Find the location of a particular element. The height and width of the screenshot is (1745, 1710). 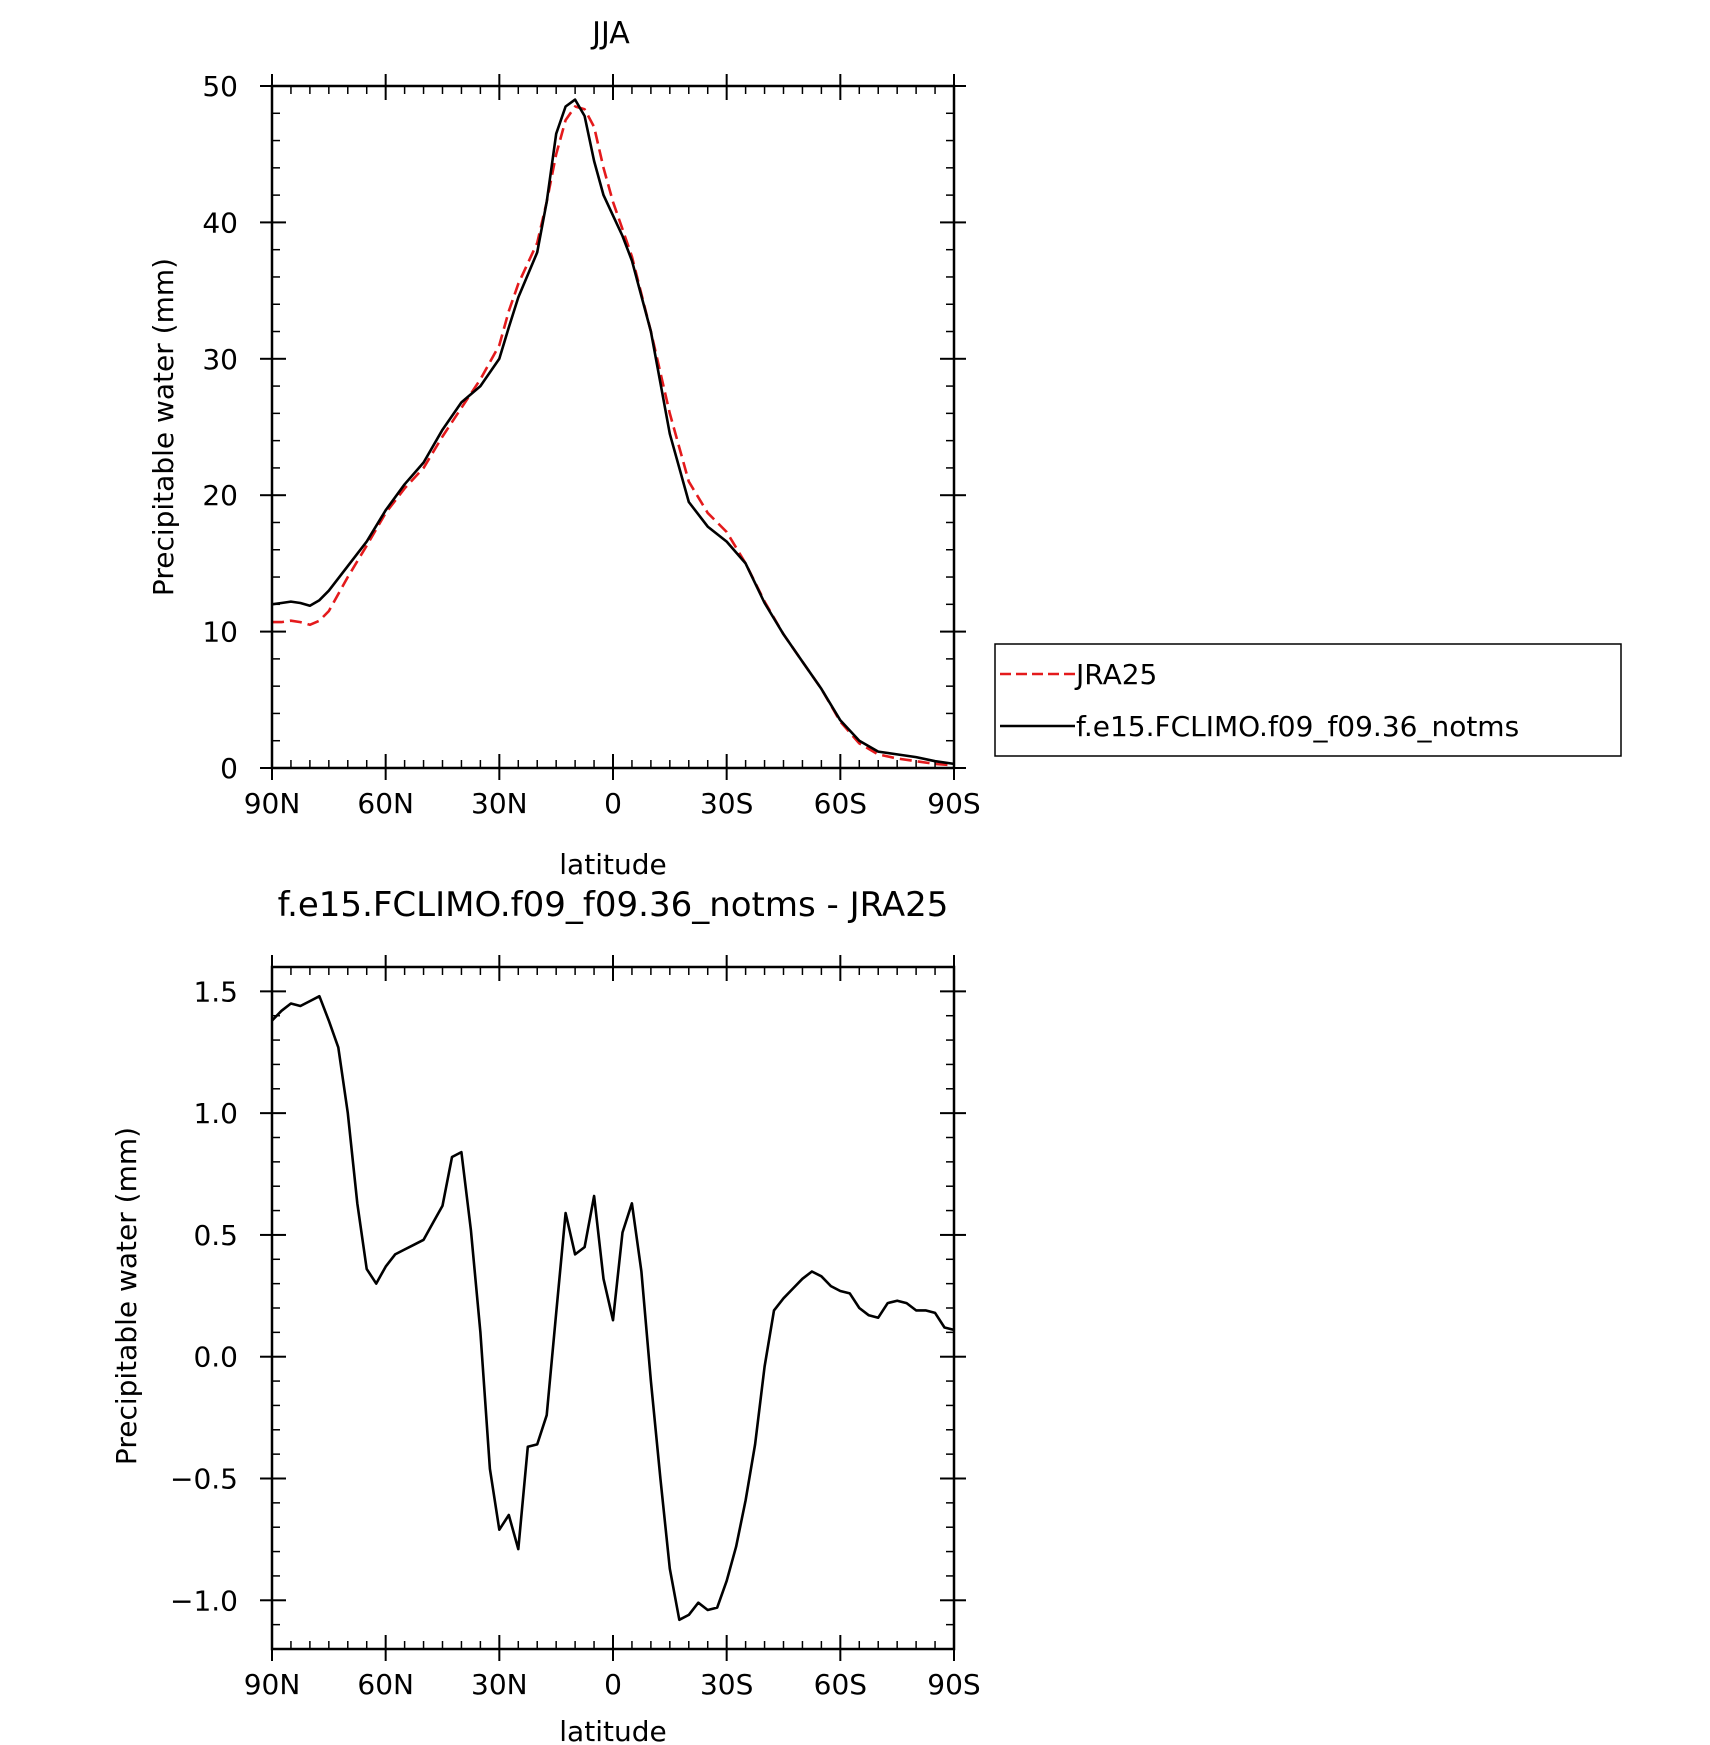

y-tick-label: 20 is located at coordinates (220, 495).